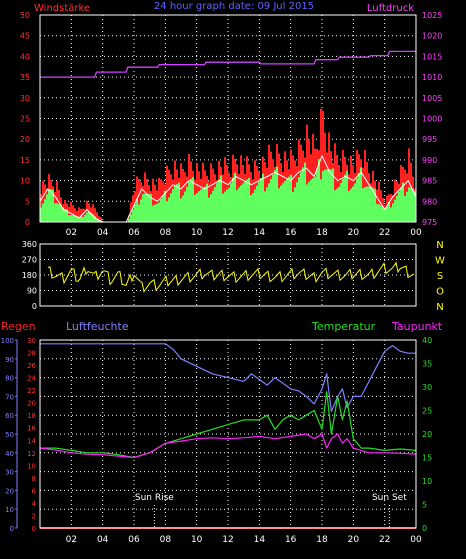 Image resolution: width=466 pixels, height=559 pixels. I want to click on wind-tick-label: 15, so click(25, 160).